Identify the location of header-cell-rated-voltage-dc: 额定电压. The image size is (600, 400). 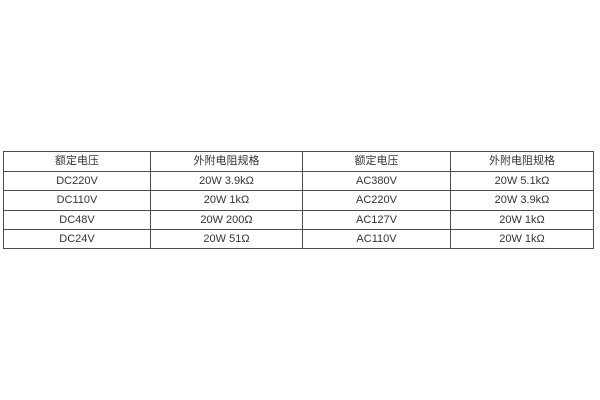
(77, 161).